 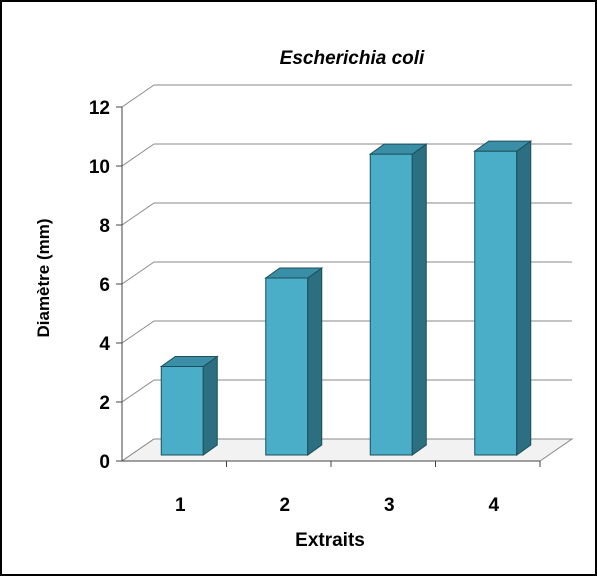 I want to click on y-tick-label: 12, so click(x=99, y=108).